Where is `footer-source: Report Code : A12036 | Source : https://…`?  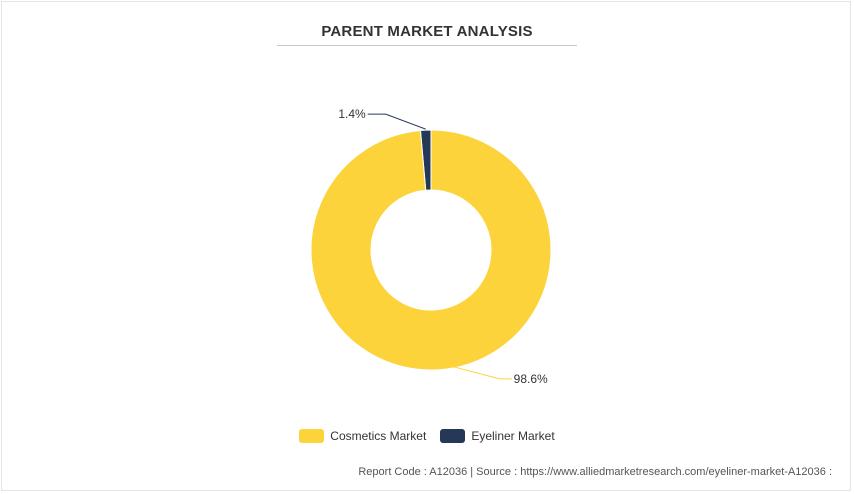
footer-source: Report Code : A12036 | Source : https://… is located at coordinates (595, 472).